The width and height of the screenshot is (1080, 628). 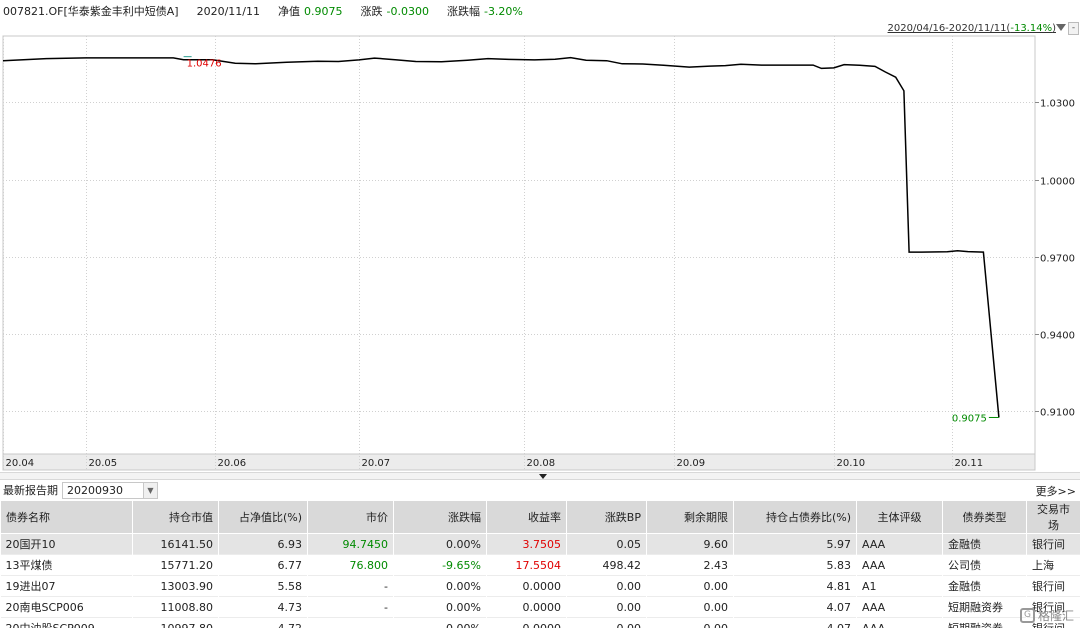 I want to click on x-tick-label: 20.06, so click(x=232, y=463).